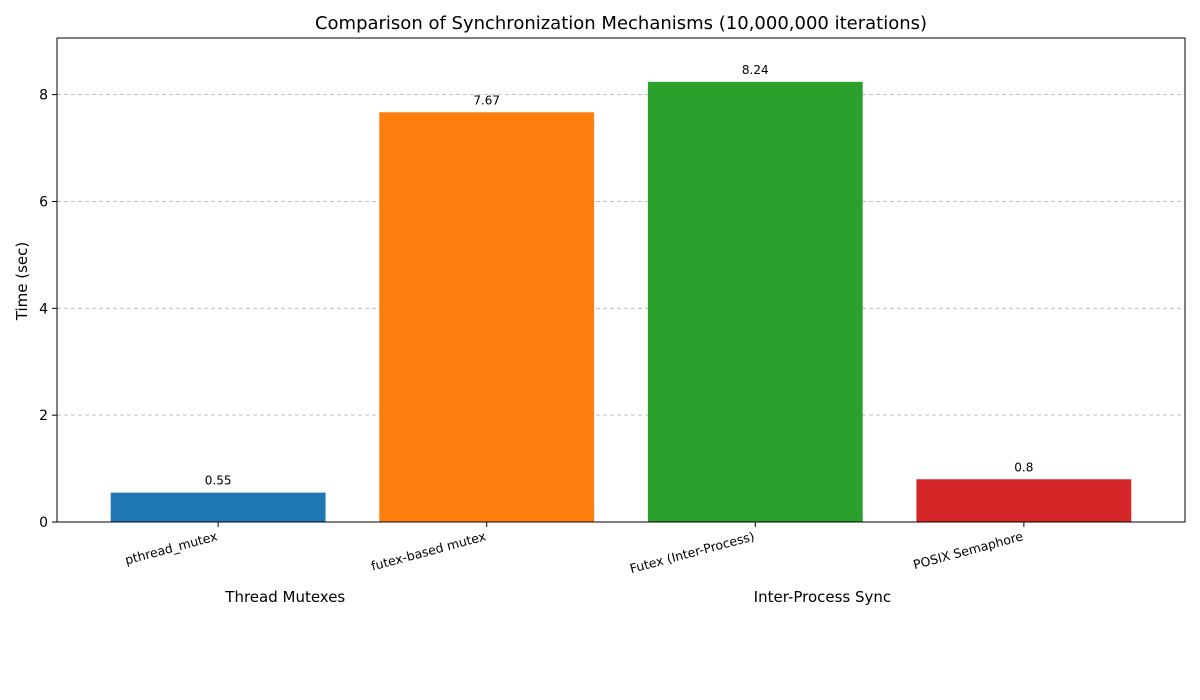 The height and width of the screenshot is (700, 1200). What do you see at coordinates (43, 523) in the screenshot?
I see `y-tick-label: 0` at bounding box center [43, 523].